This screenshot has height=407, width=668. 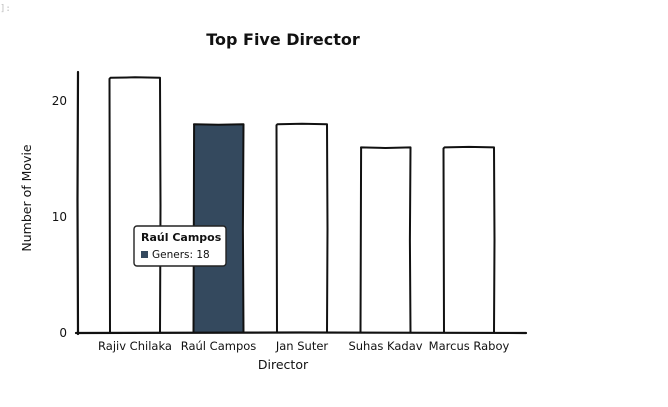 What do you see at coordinates (469, 239) in the screenshot?
I see `bar-marcus-raboy` at bounding box center [469, 239].